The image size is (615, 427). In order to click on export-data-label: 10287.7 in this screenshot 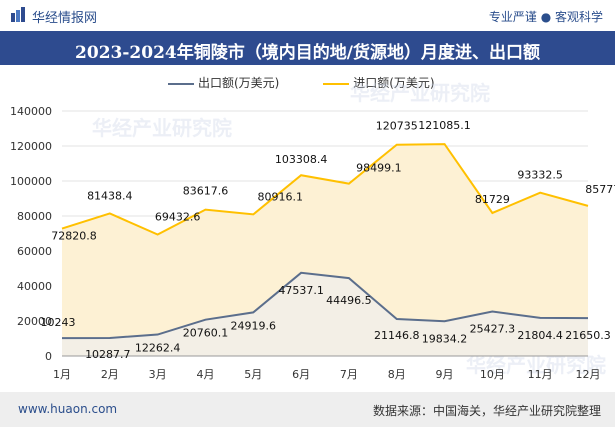, I will do `click(108, 354)`.